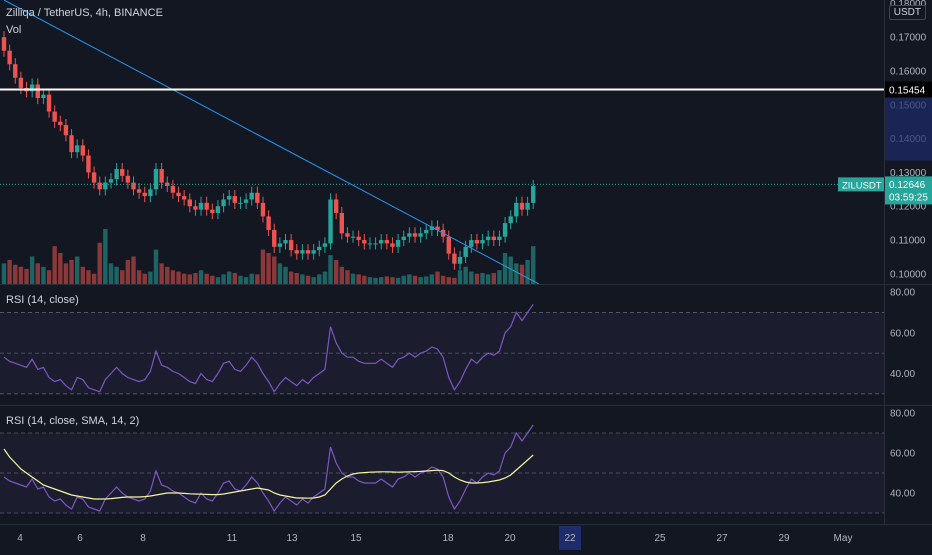 This screenshot has height=555, width=932. I want to click on price-tick-label: 0.13000, so click(908, 173).